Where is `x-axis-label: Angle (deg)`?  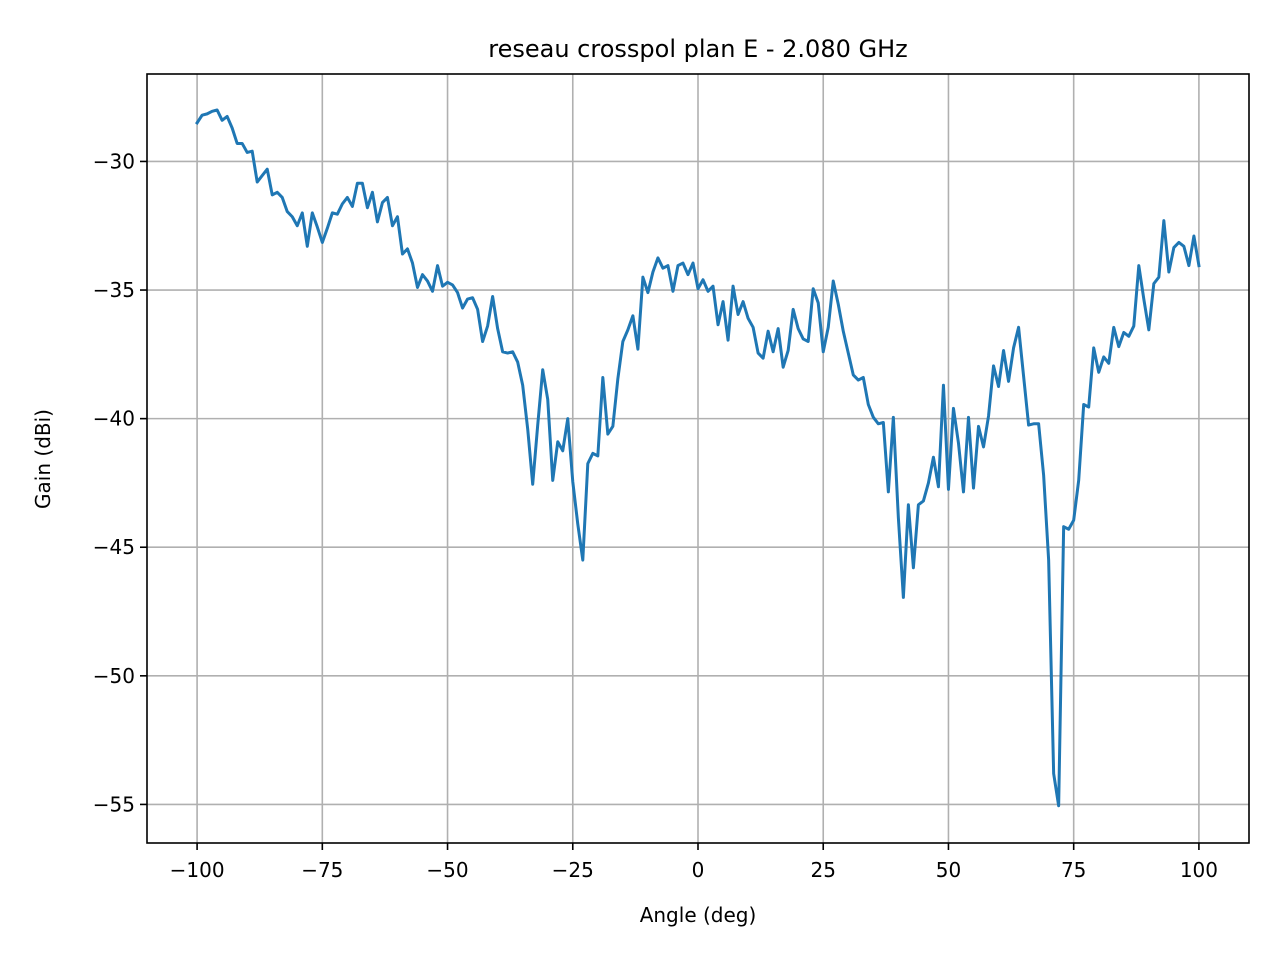
x-axis-label: Angle (deg) is located at coordinates (698, 915).